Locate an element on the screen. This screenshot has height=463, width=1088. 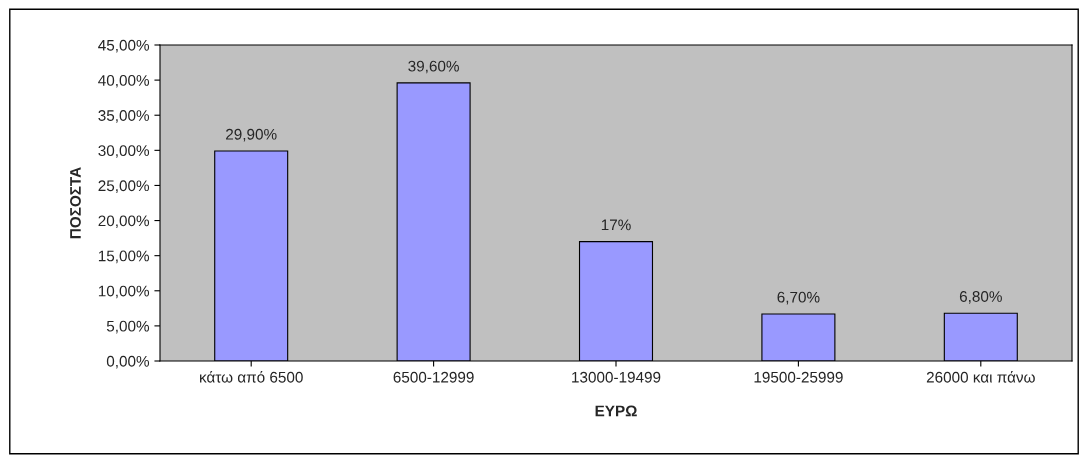
y-tick-label: 30,00% is located at coordinates (124, 151).